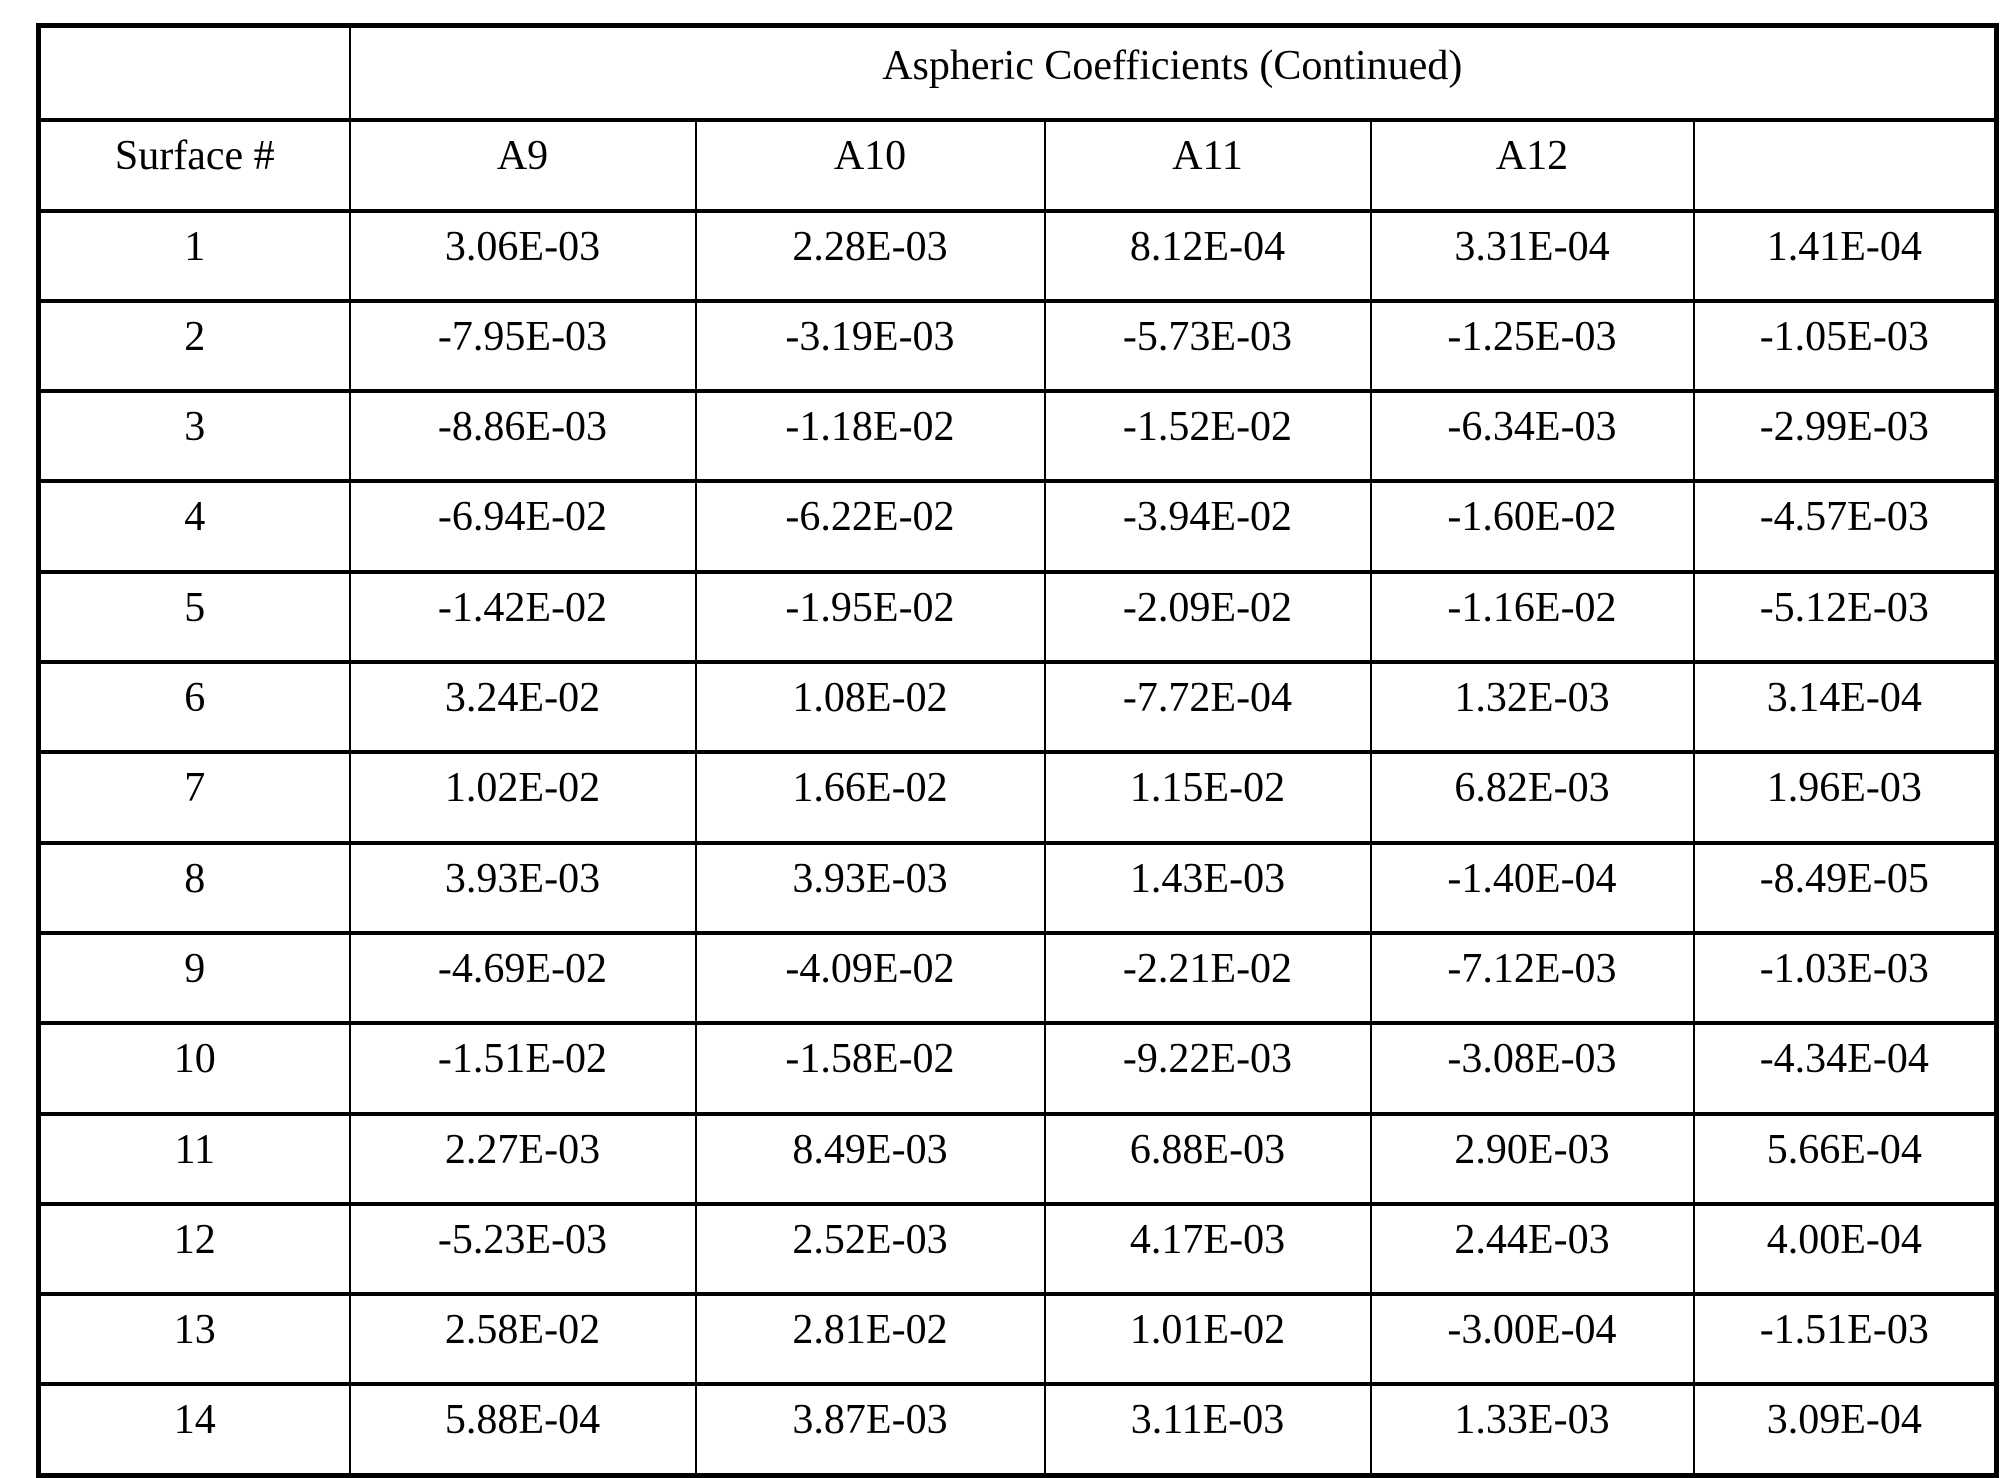 This screenshot has width=2006, height=1478. What do you see at coordinates (522, 1339) in the screenshot?
I see `value-cell: 2.58E-02` at bounding box center [522, 1339].